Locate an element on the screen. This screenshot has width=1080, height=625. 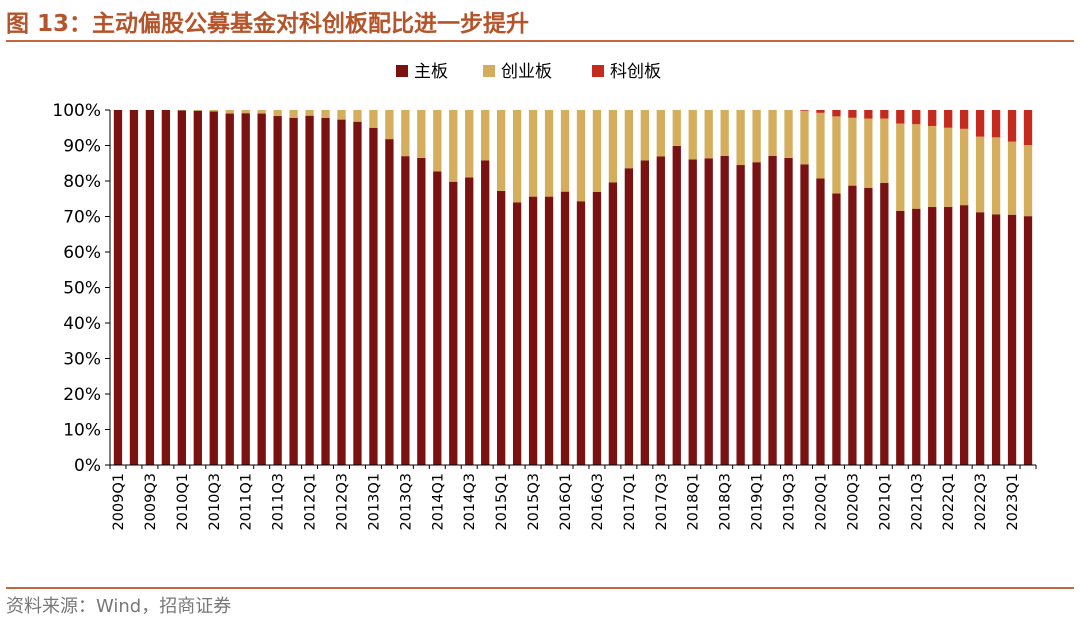
x-tick-label: 2013Q3 is located at coordinates (406, 502).